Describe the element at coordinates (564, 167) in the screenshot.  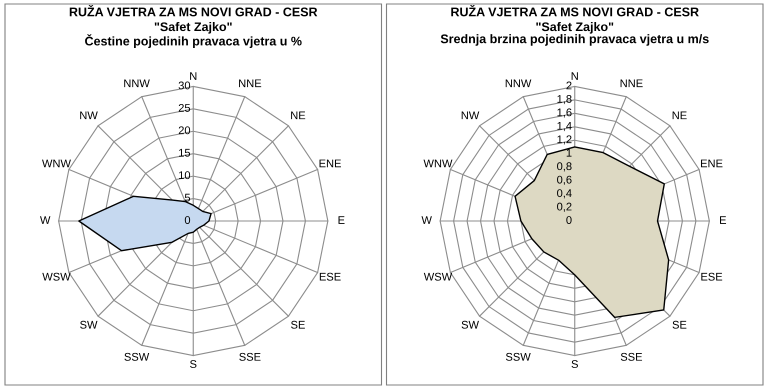
I see `y-tick-label: 0,8` at that location.